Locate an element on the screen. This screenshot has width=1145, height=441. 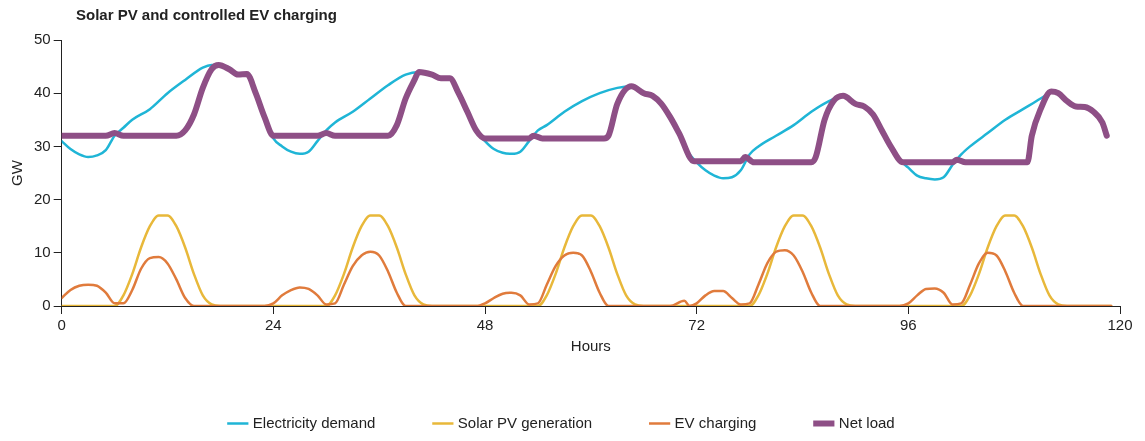
y-tick-label: 20 is located at coordinates (42, 198).